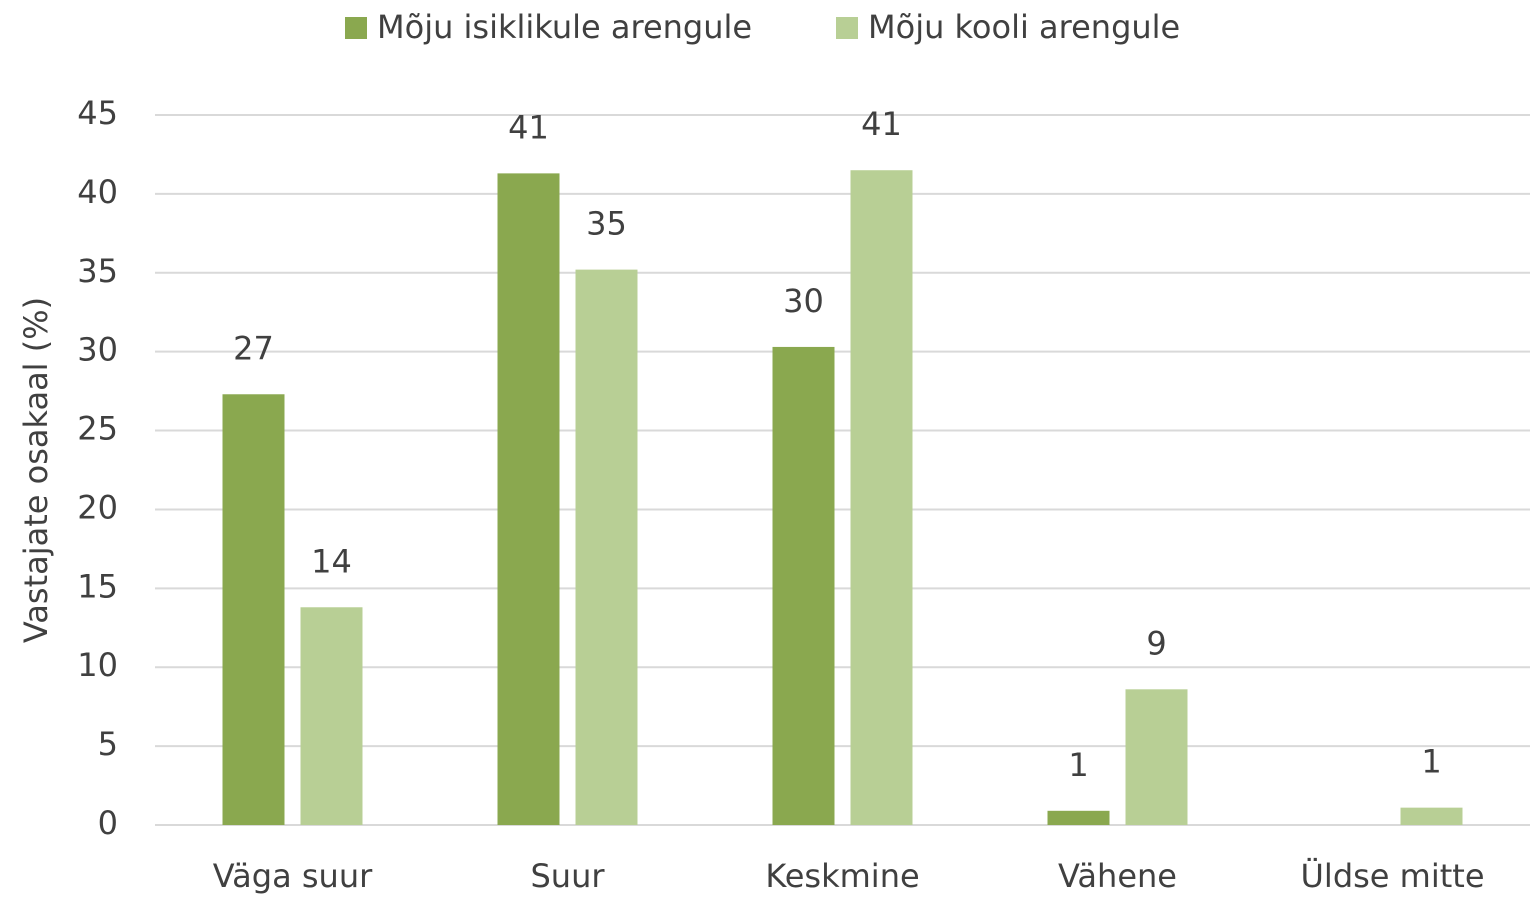  Describe the element at coordinates (564, 27) in the screenshot. I see `legend-label: Mõju isiklikule arengule` at that location.